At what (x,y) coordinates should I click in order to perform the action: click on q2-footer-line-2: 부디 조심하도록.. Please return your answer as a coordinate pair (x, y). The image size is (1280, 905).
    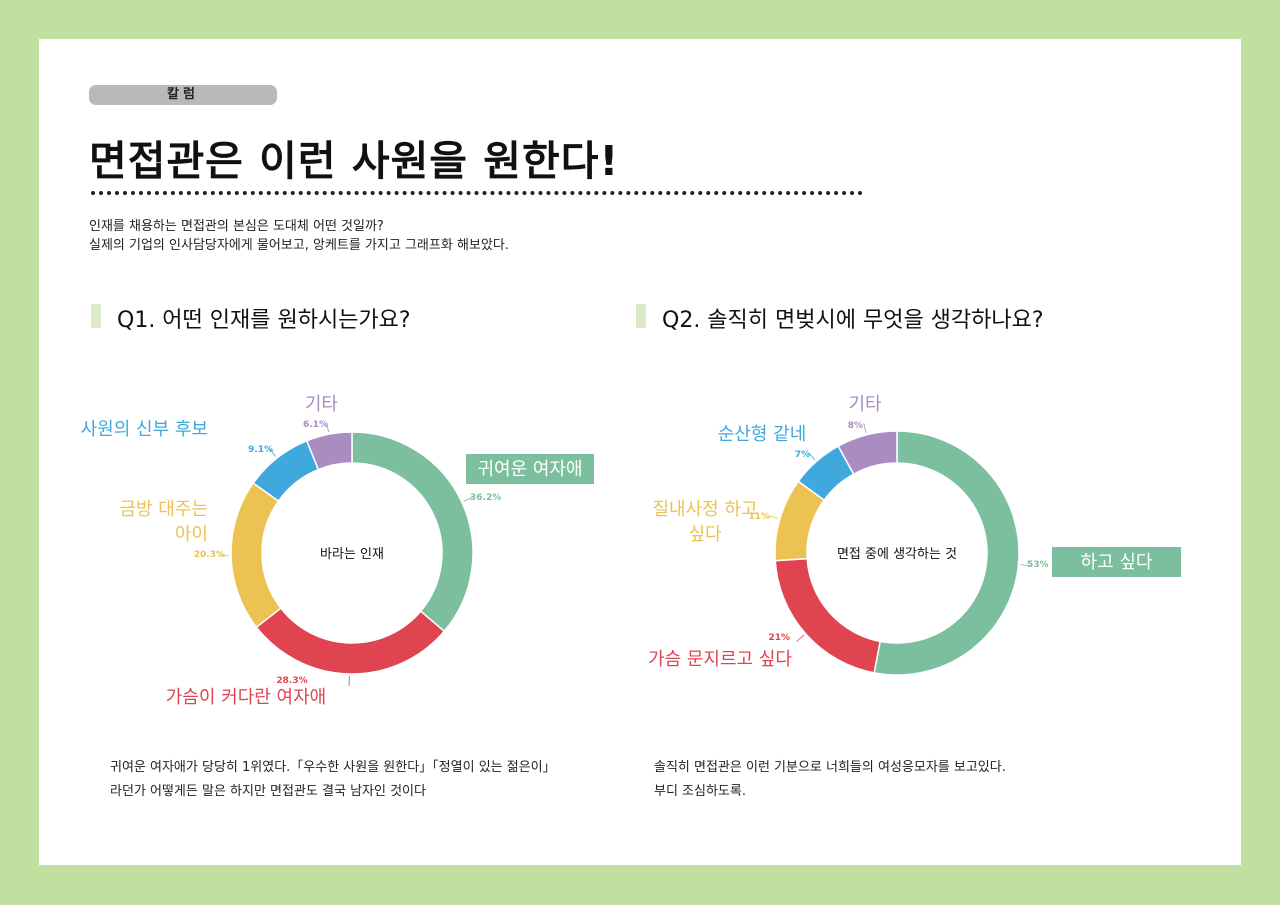
    Looking at the image, I should click on (700, 791).